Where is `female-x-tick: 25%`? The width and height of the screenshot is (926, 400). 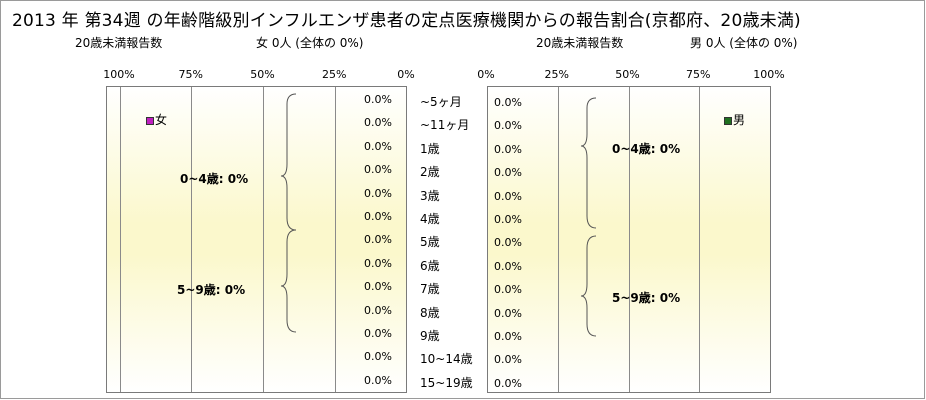
female-x-tick: 25% is located at coordinates (334, 74).